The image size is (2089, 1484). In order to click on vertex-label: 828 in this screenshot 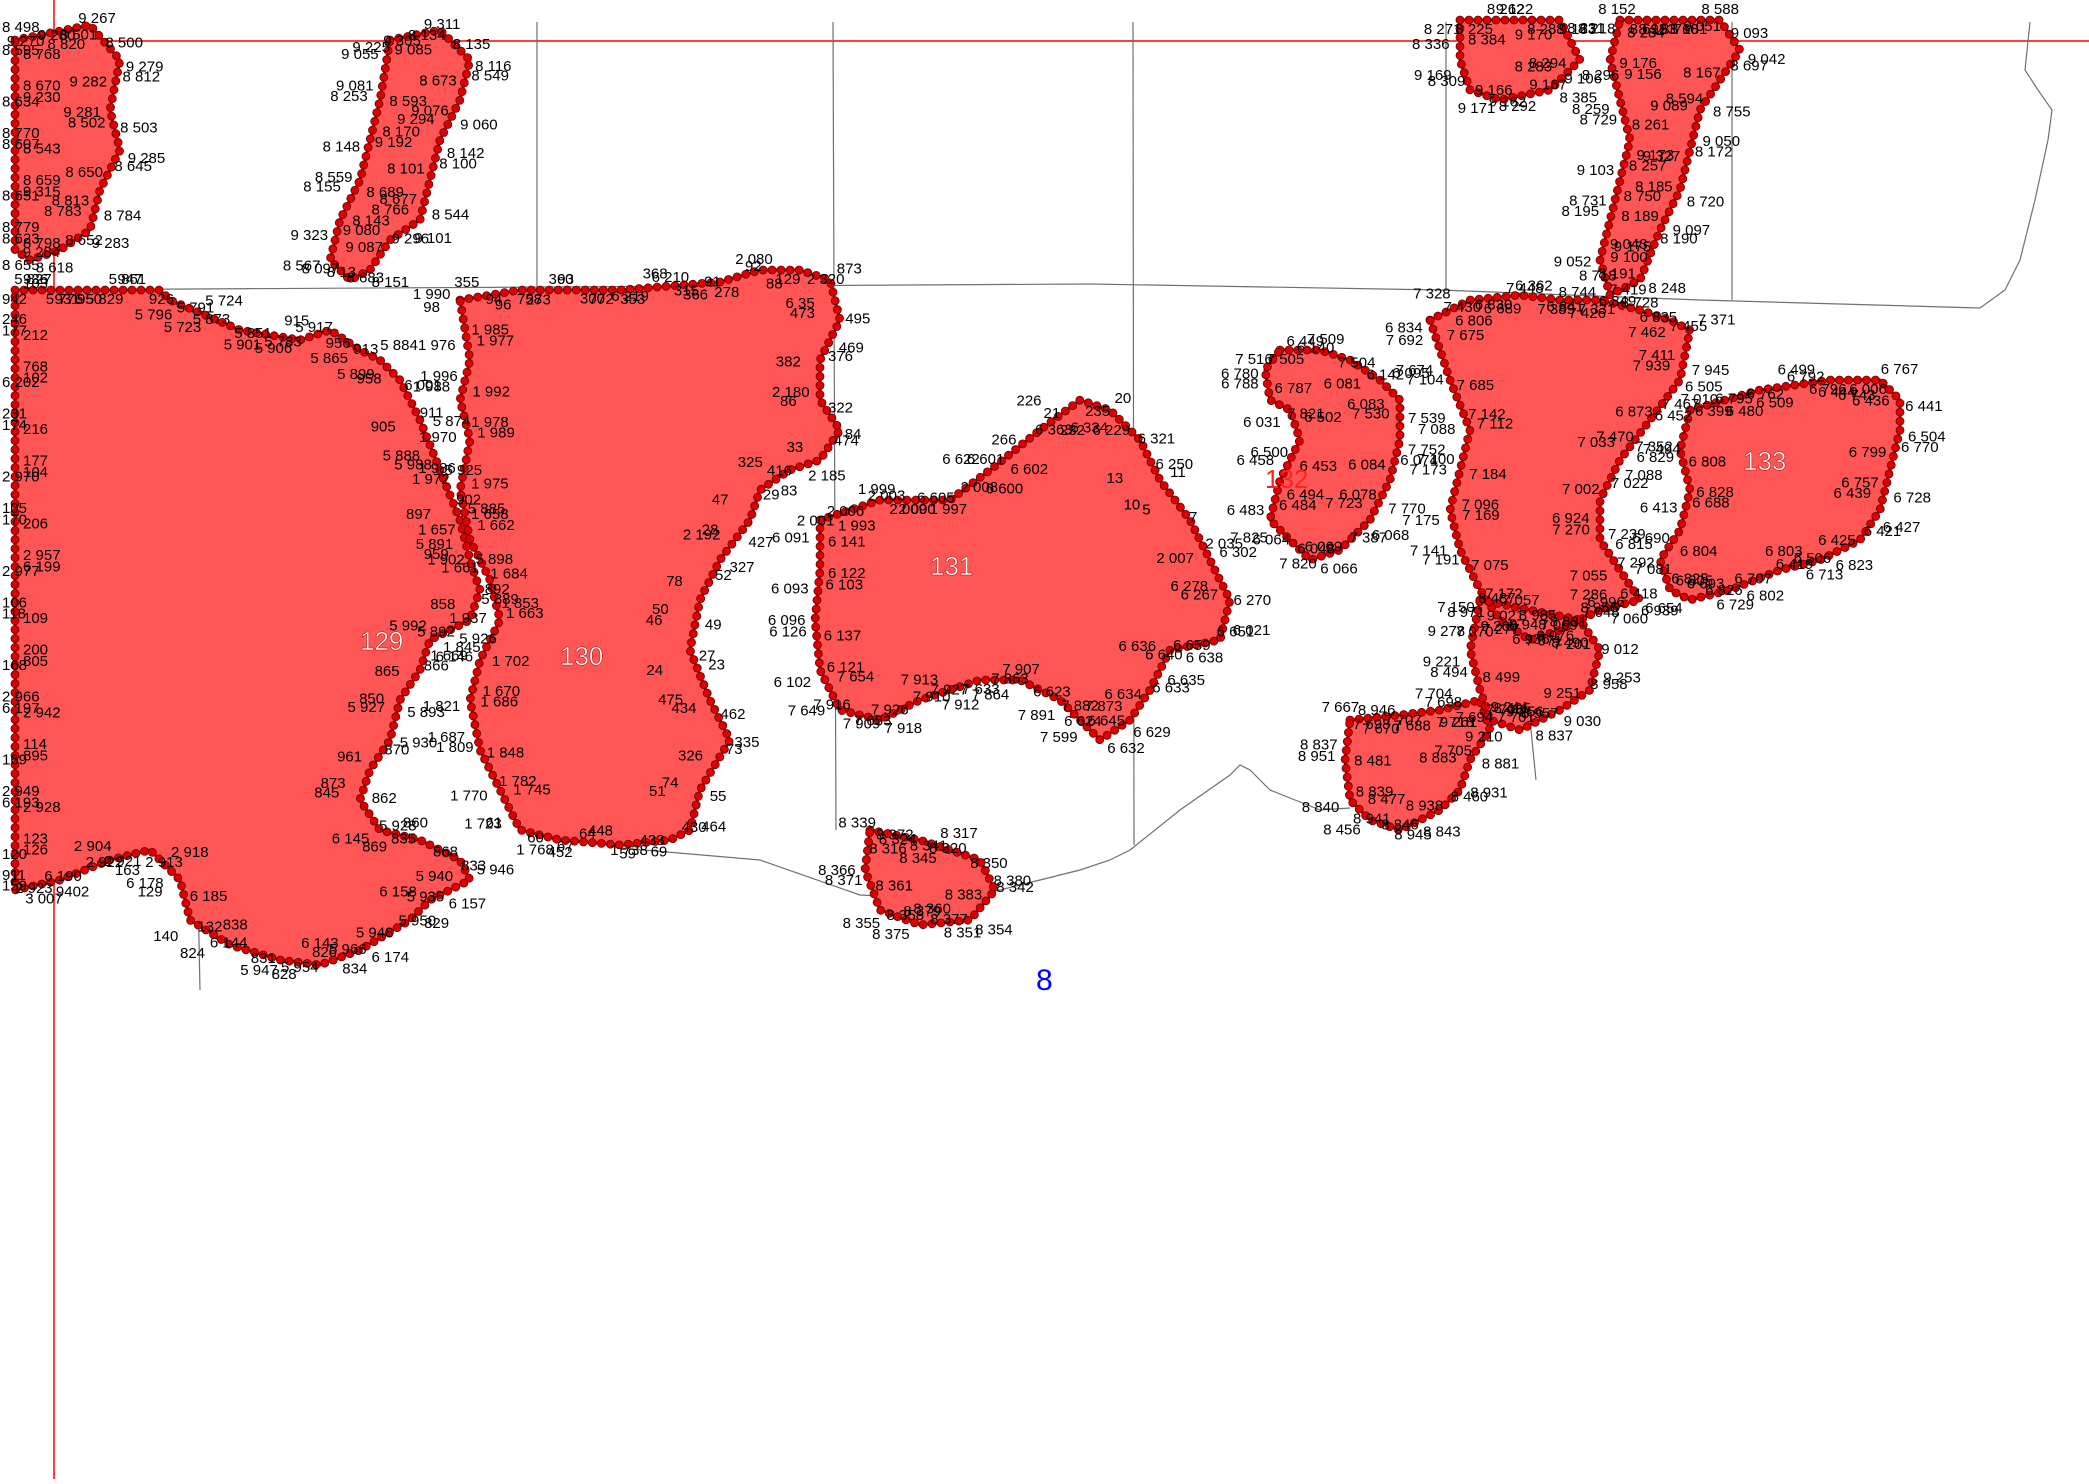, I will do `click(284, 974)`.